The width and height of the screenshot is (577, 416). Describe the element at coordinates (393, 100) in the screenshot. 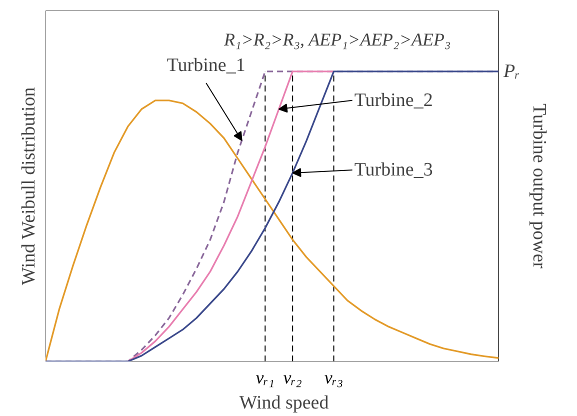

I see `series-label: Turbine_2` at that location.